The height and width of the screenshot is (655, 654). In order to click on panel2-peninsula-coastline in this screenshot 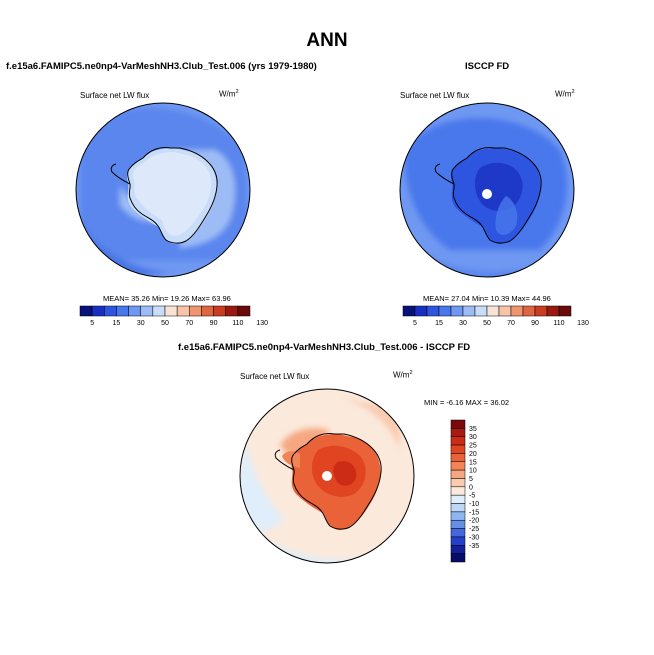, I will do `click(444, 174)`.